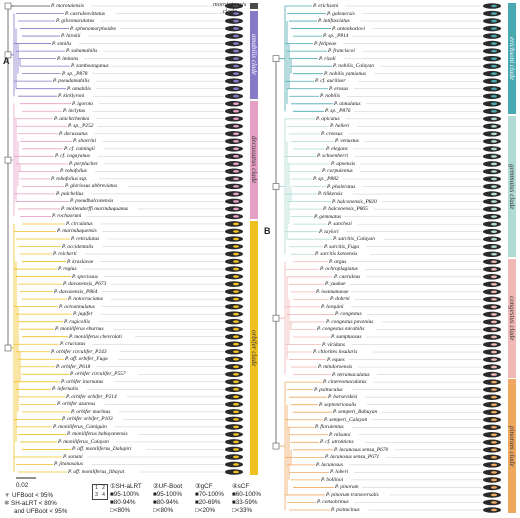 The height and width of the screenshot is (518, 520). What do you see at coordinates (71, 81) in the screenshot?
I see `tip-label-p-pseudamabilis: P. pseudamabilis` at bounding box center [71, 81].